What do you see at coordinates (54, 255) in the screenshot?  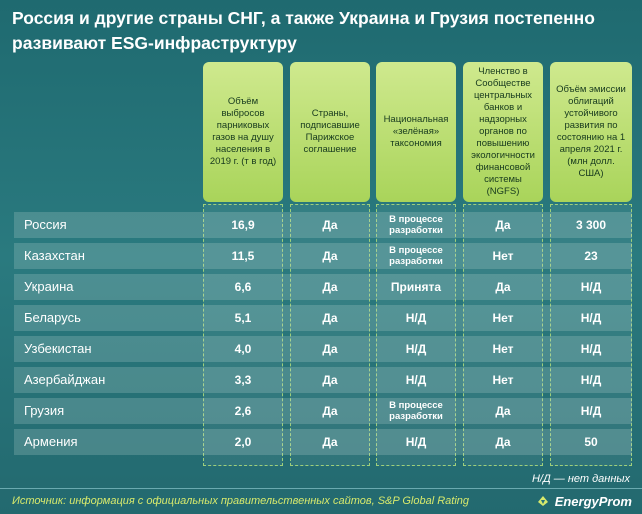 I see `country-name: Казахстан` at bounding box center [54, 255].